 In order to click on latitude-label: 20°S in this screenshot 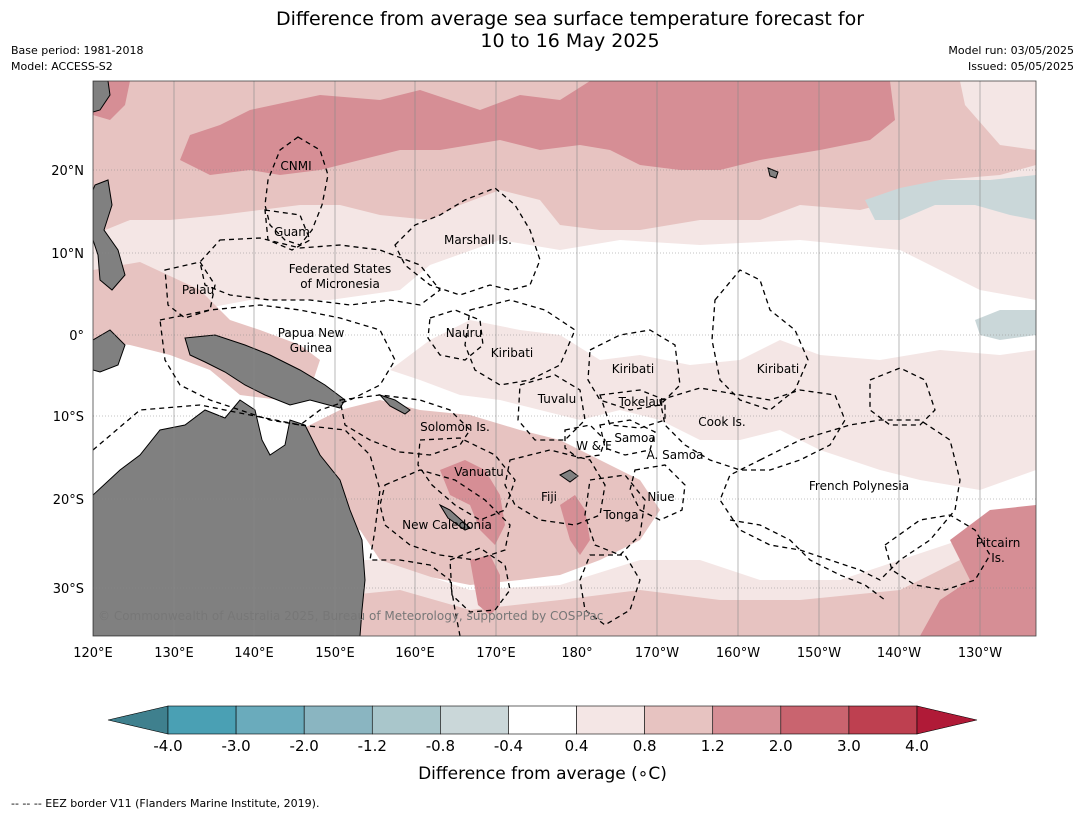, I will do `click(68, 500)`.